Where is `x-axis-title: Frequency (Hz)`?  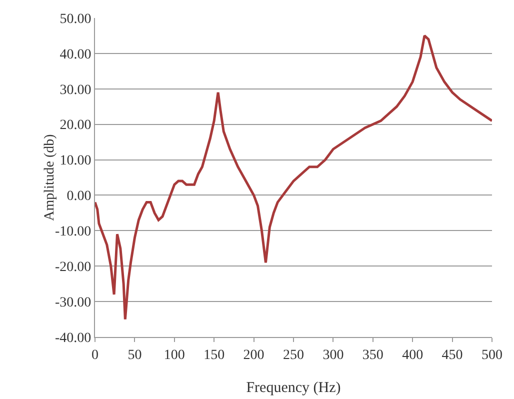 x-axis-title: Frequency (Hz) is located at coordinates (293, 388).